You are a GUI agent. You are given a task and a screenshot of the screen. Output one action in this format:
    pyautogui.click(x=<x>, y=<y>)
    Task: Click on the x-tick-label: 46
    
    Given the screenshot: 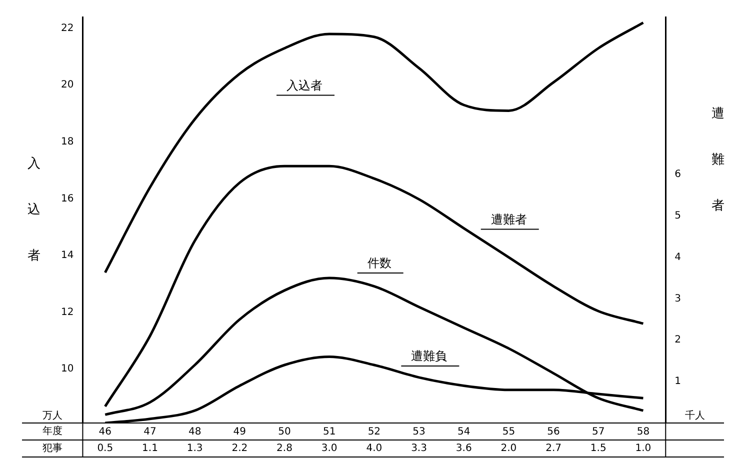 What is the action you would take?
    pyautogui.click(x=105, y=432)
    